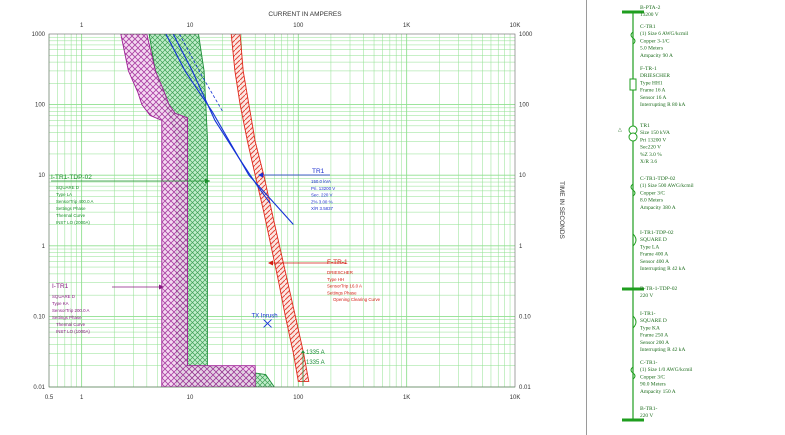 Image resolution: width=785 pixels, height=435 pixels. Describe the element at coordinates (658, 289) in the screenshot. I see `one-line-item-title: B-TR-1-TDP-02` at that location.